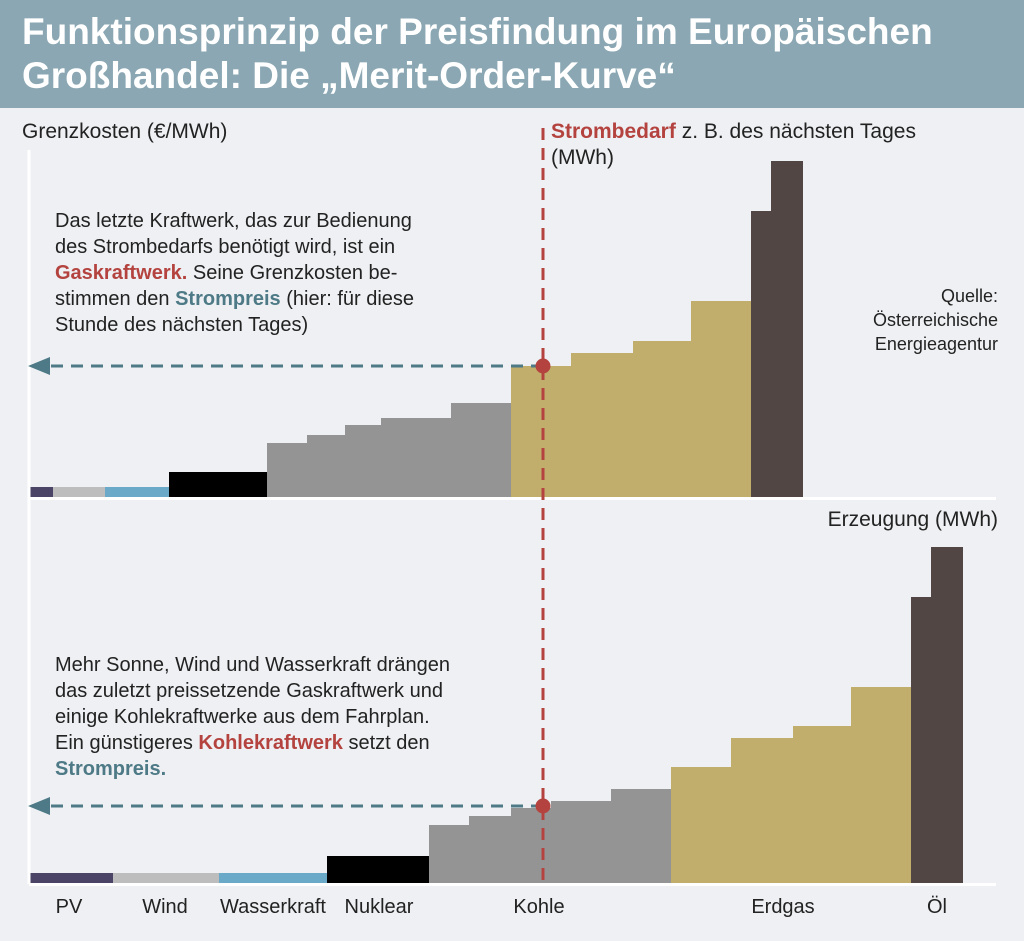 This screenshot has height=941, width=1024. I want to click on demand-label-strong: Strombedarf, so click(613, 131).